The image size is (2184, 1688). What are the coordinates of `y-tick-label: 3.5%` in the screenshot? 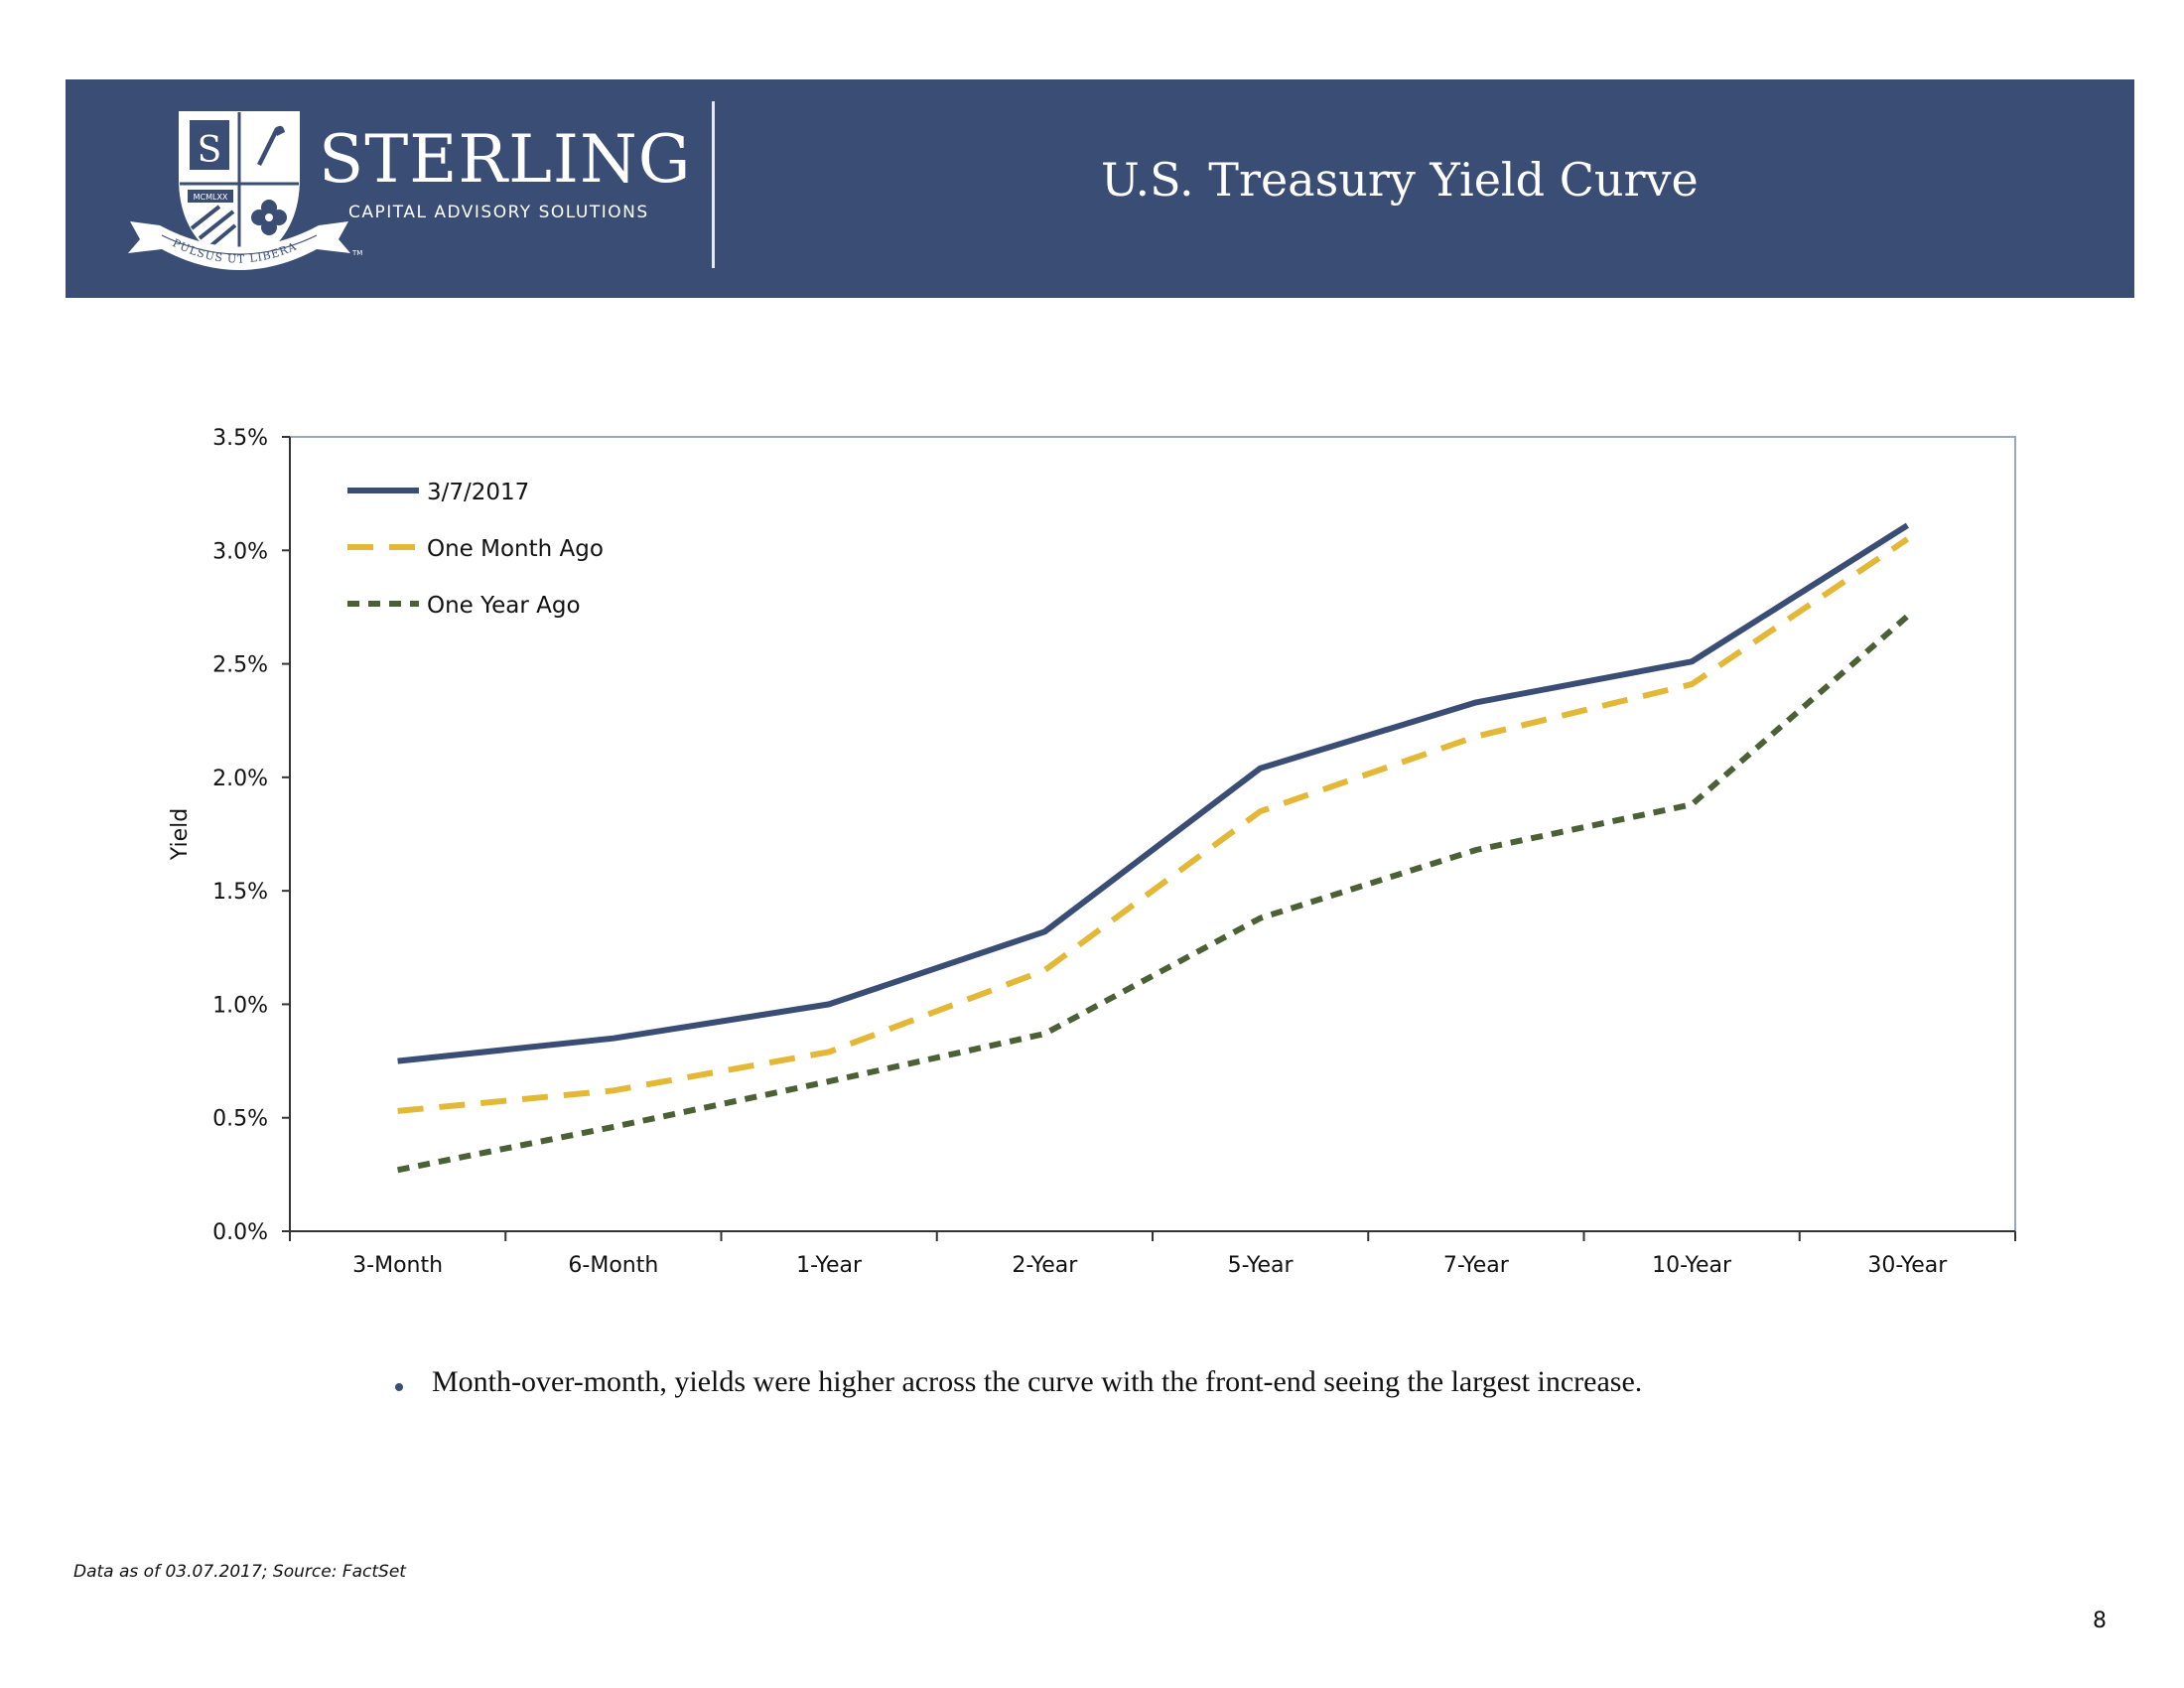 It's located at (240, 438).